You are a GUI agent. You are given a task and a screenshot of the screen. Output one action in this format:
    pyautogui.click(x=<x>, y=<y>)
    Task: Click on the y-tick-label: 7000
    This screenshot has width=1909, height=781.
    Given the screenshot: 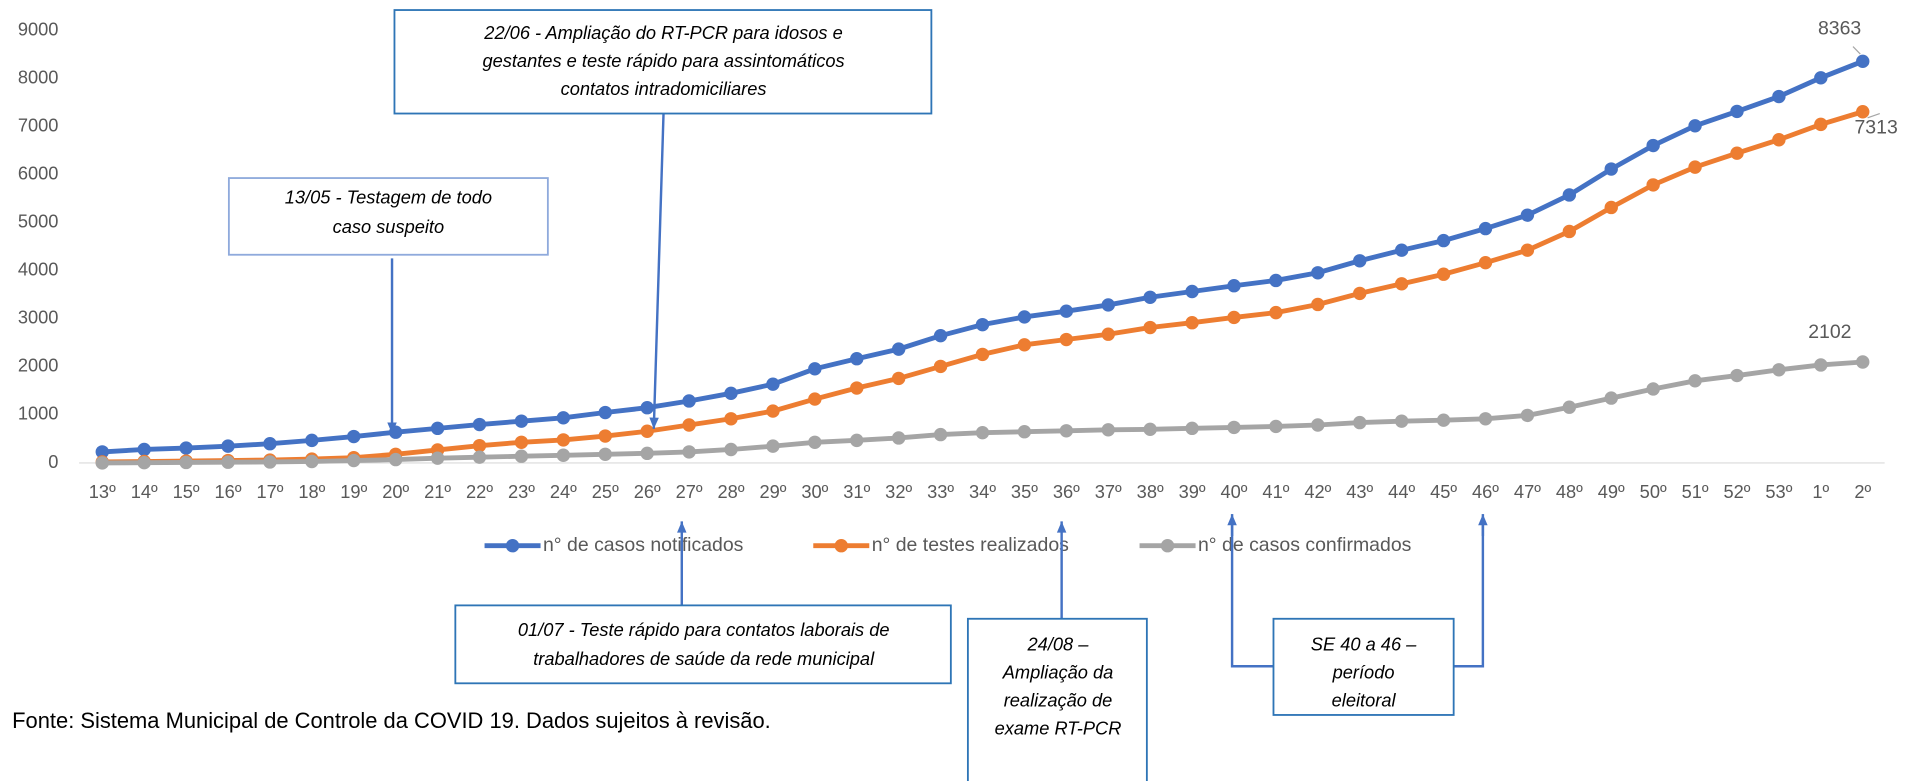 What is the action you would take?
    pyautogui.click(x=38, y=125)
    